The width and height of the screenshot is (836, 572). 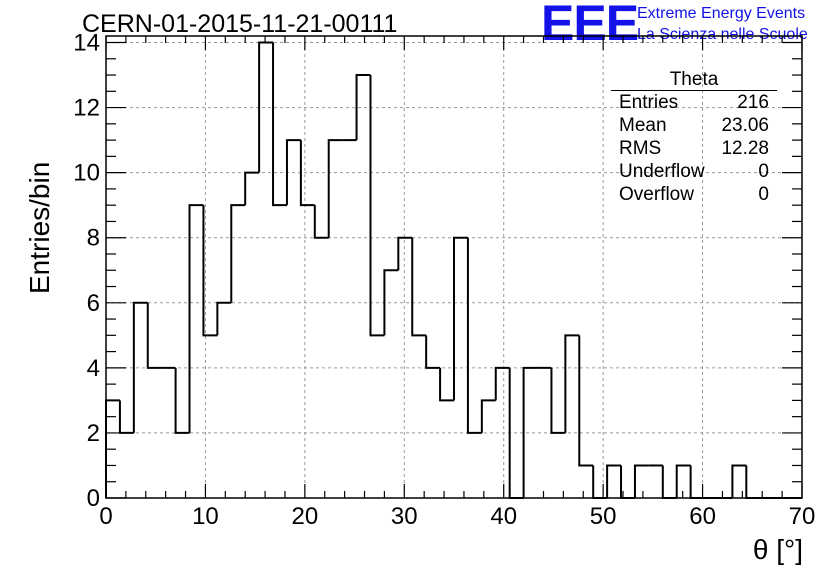 What do you see at coordinates (205, 516) in the screenshot?
I see `x-tick-label: 10` at bounding box center [205, 516].